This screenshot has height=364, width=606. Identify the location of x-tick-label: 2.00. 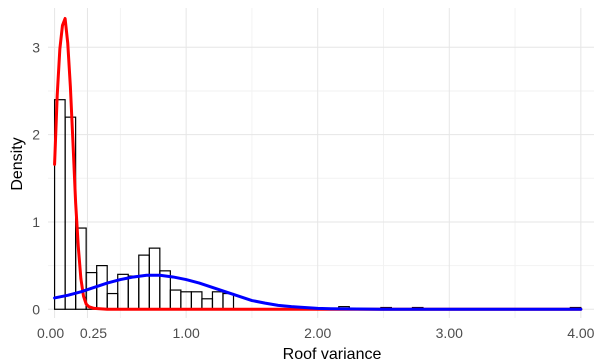
(317, 333).